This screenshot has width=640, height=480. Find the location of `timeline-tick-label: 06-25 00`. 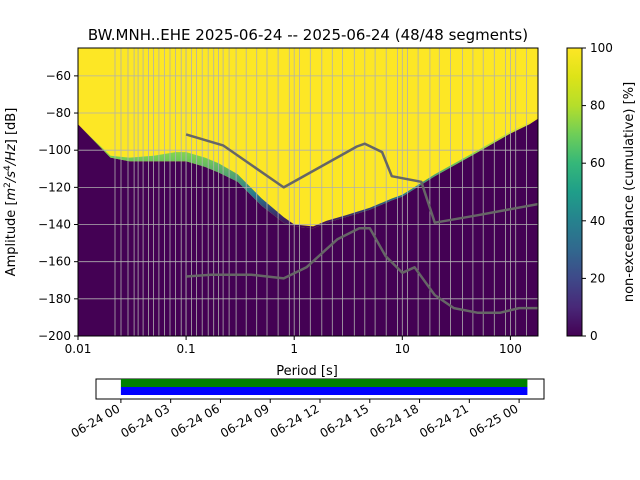

timeline-tick-label: 06-25 00 is located at coordinates (494, 420).